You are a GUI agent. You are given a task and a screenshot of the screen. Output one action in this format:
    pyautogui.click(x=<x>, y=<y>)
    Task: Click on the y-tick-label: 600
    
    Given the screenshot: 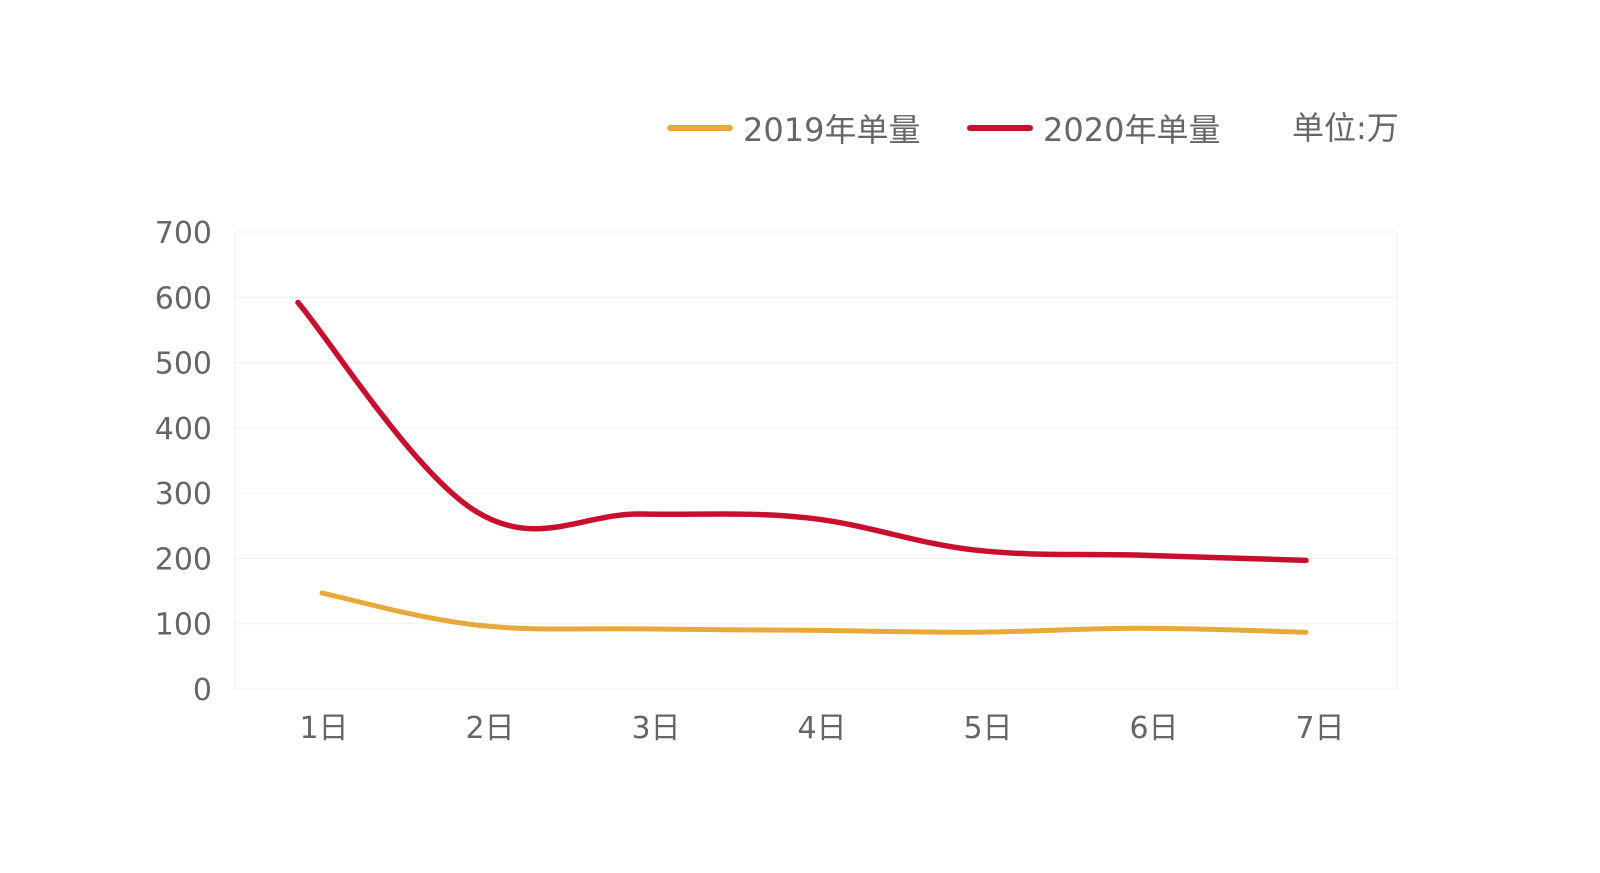 What is the action you would take?
    pyautogui.click(x=183, y=298)
    